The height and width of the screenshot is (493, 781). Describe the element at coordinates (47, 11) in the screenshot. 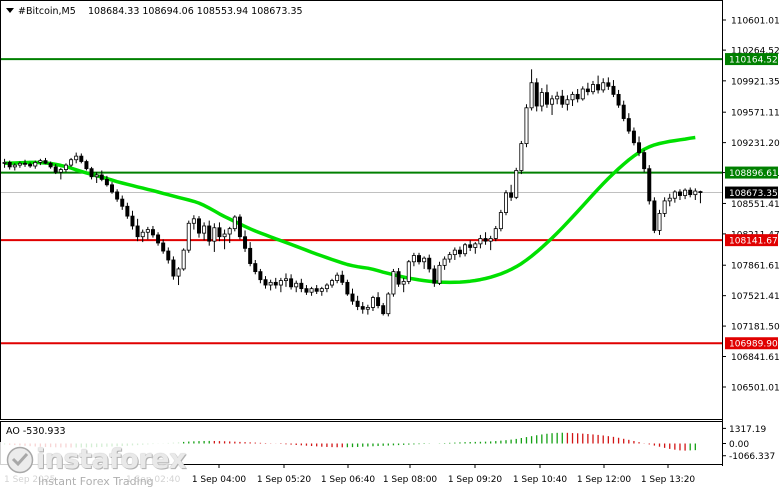

I see `chart-symbol: #Bitcoin,M5` at that location.